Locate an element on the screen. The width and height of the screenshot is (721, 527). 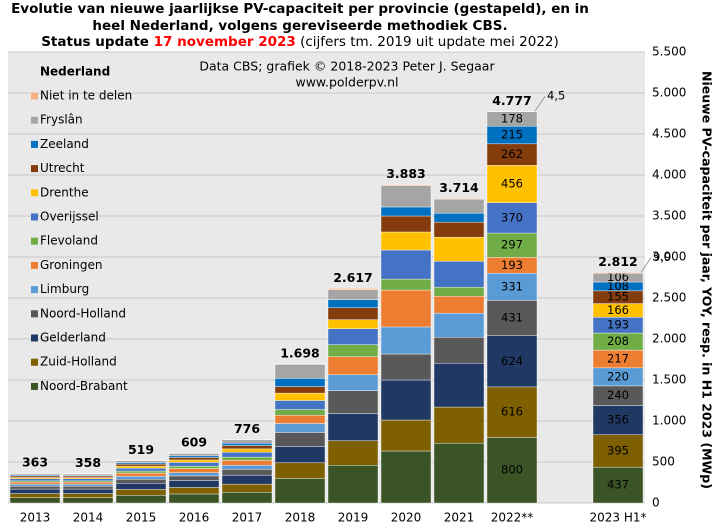
legend-label: Noord-Holland is located at coordinates (83, 313).